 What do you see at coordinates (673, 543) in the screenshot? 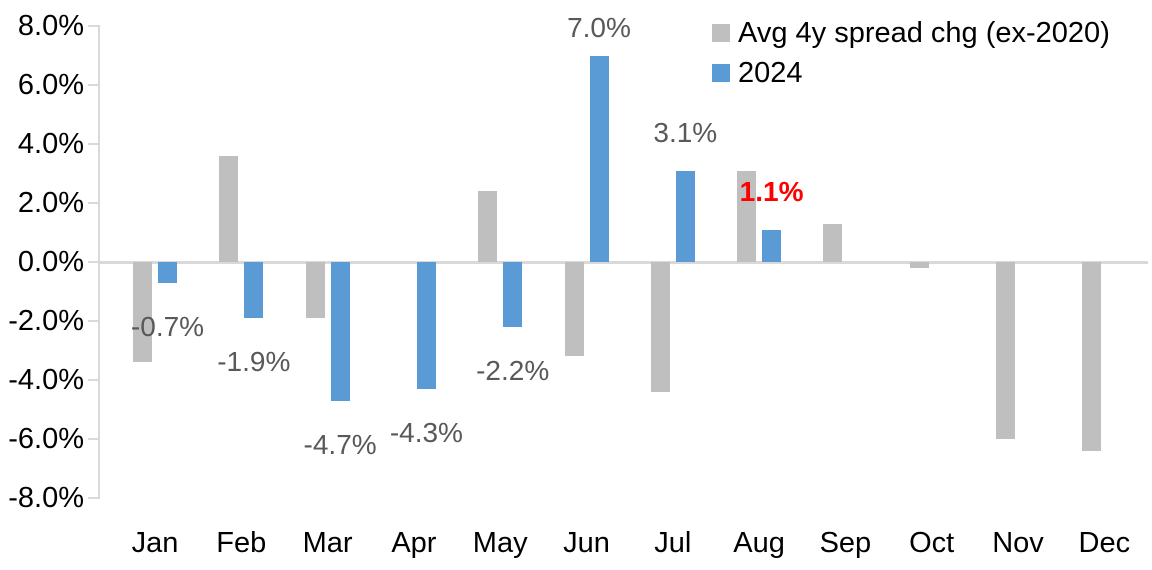
I see `x-axis-label-jul: Jul` at bounding box center [673, 543].